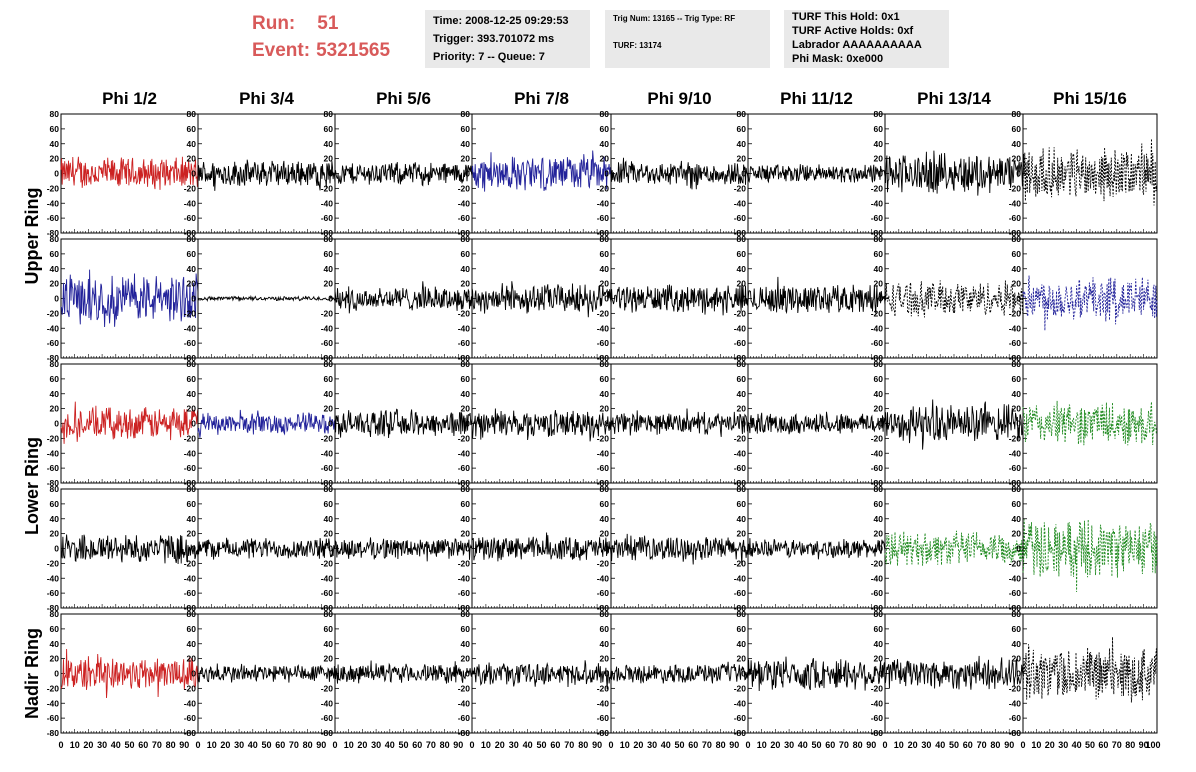  I want to click on priority-text: Priority: 7 -- Queue: 7, so click(489, 57).